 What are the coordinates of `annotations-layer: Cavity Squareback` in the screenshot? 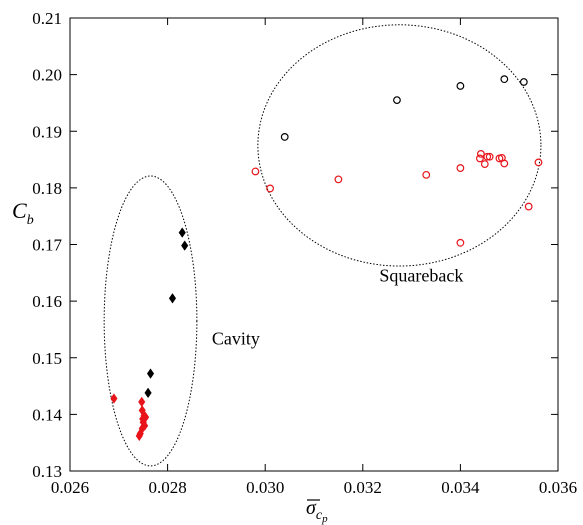 It's located at (337, 306).